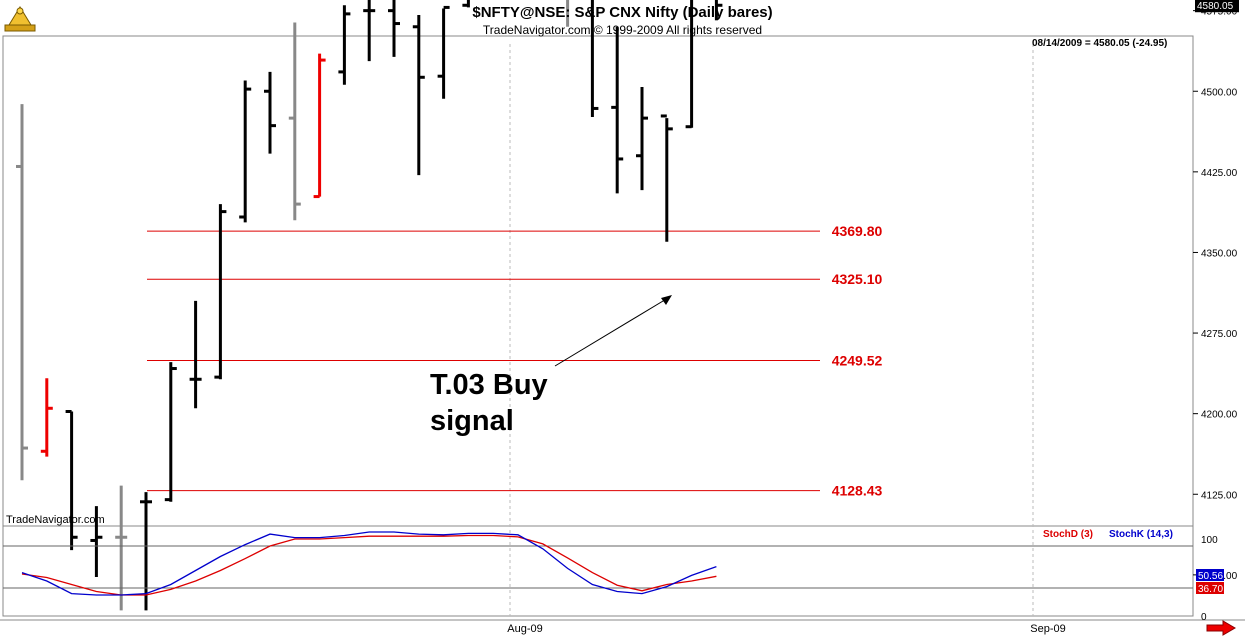 The width and height of the screenshot is (1245, 640). What do you see at coordinates (1219, 415) in the screenshot?
I see `price-tick-label: 4200.00` at bounding box center [1219, 415].